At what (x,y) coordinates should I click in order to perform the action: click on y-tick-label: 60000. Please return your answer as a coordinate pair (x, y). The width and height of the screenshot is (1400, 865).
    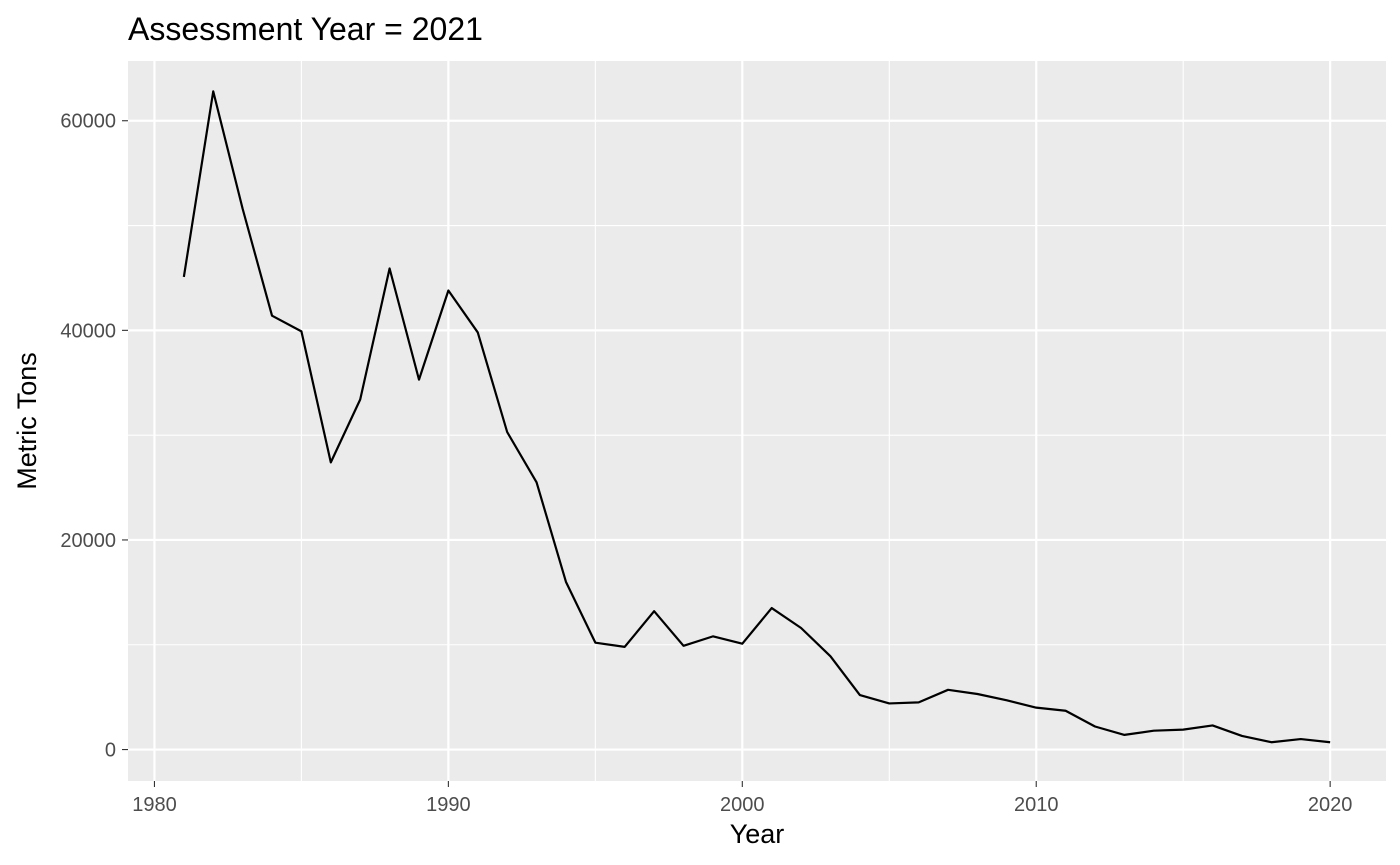
    Looking at the image, I should click on (88, 122).